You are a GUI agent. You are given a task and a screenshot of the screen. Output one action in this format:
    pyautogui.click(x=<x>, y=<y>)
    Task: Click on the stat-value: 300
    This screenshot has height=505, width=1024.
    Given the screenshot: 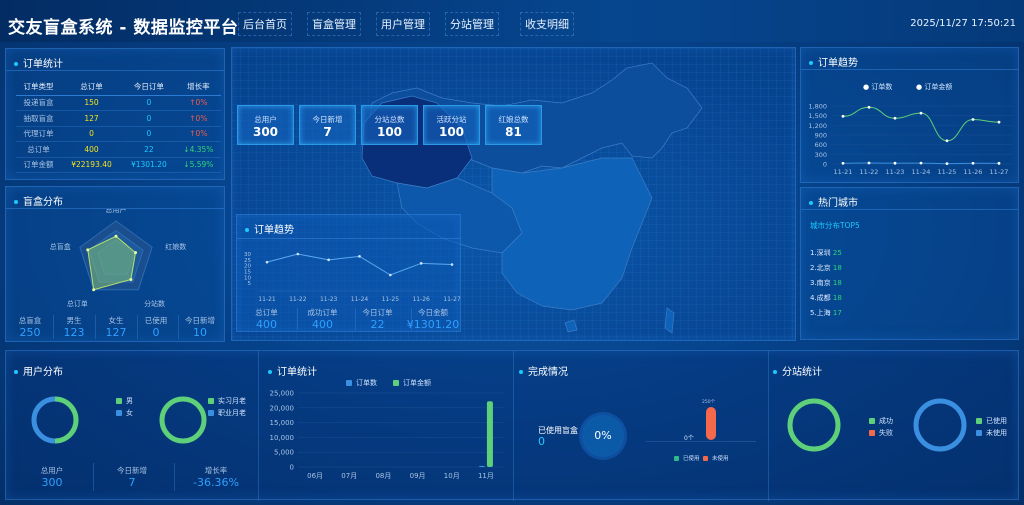 What is the action you would take?
    pyautogui.click(x=52, y=482)
    